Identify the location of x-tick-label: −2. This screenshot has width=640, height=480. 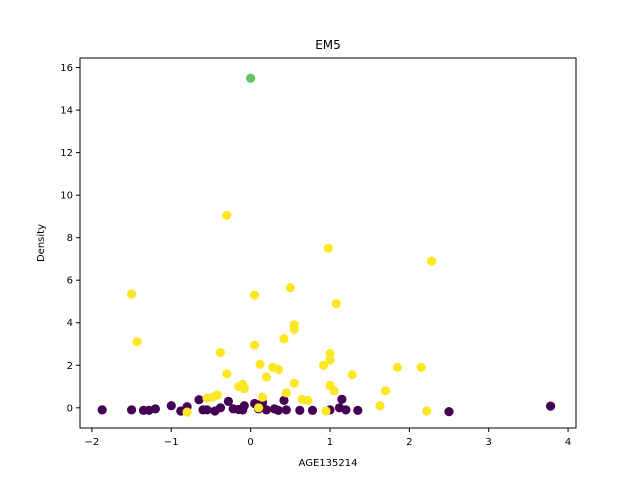
(92, 442).